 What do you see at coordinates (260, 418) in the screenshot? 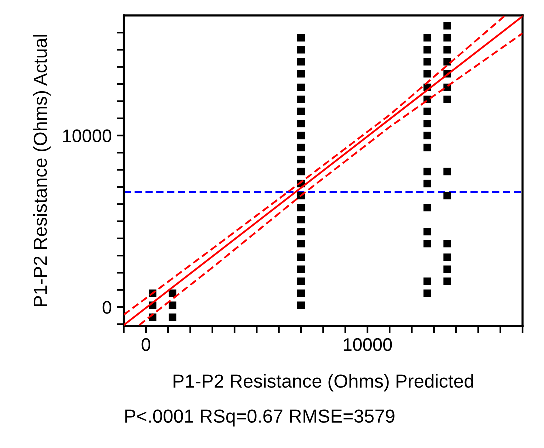
I see `text: P<.0001 RSq=0.67 RMSE=3579` at bounding box center [260, 418].